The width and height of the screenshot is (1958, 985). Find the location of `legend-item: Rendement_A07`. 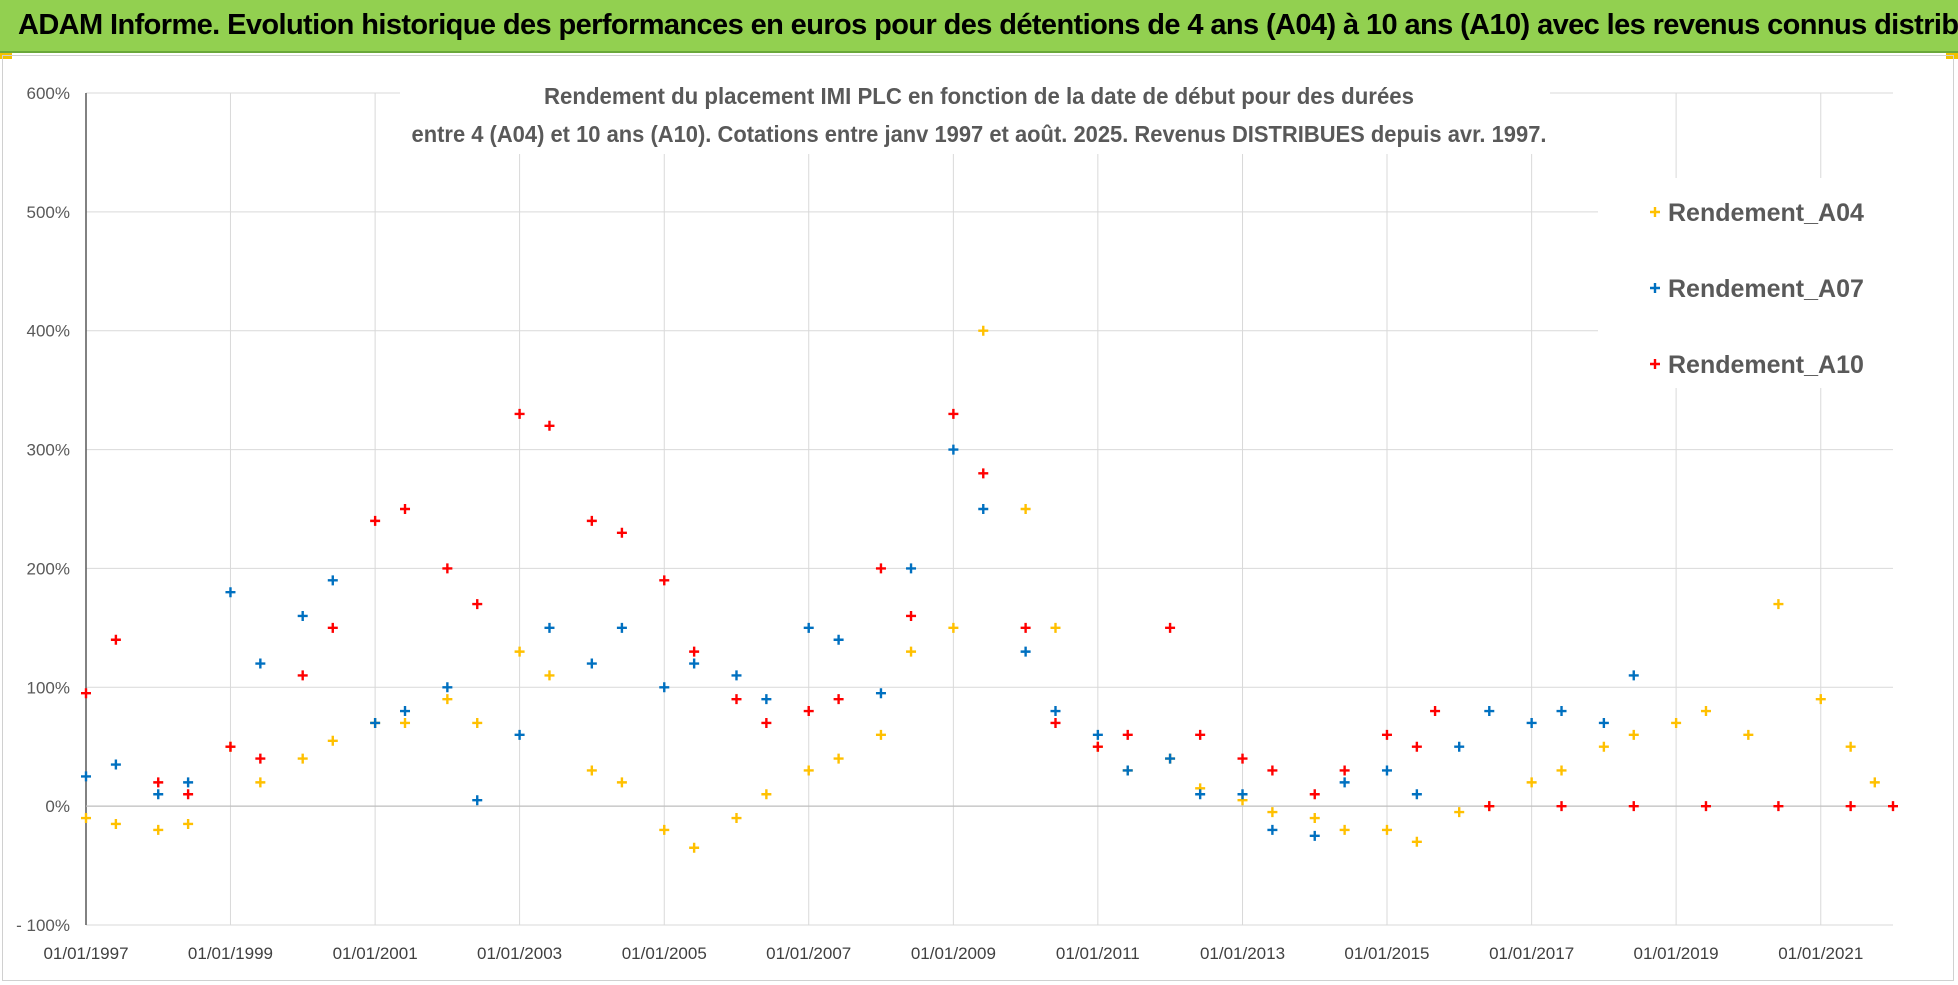

legend-item: Rendement_A07 is located at coordinates (1757, 289).